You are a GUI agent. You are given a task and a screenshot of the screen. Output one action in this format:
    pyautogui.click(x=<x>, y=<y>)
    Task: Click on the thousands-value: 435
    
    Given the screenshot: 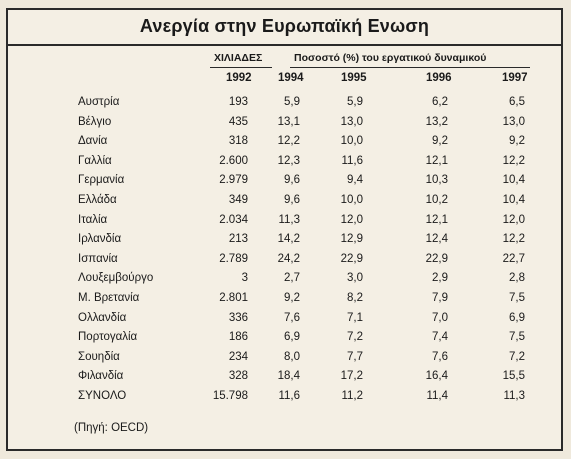 What is the action you would take?
    pyautogui.click(x=238, y=121)
    